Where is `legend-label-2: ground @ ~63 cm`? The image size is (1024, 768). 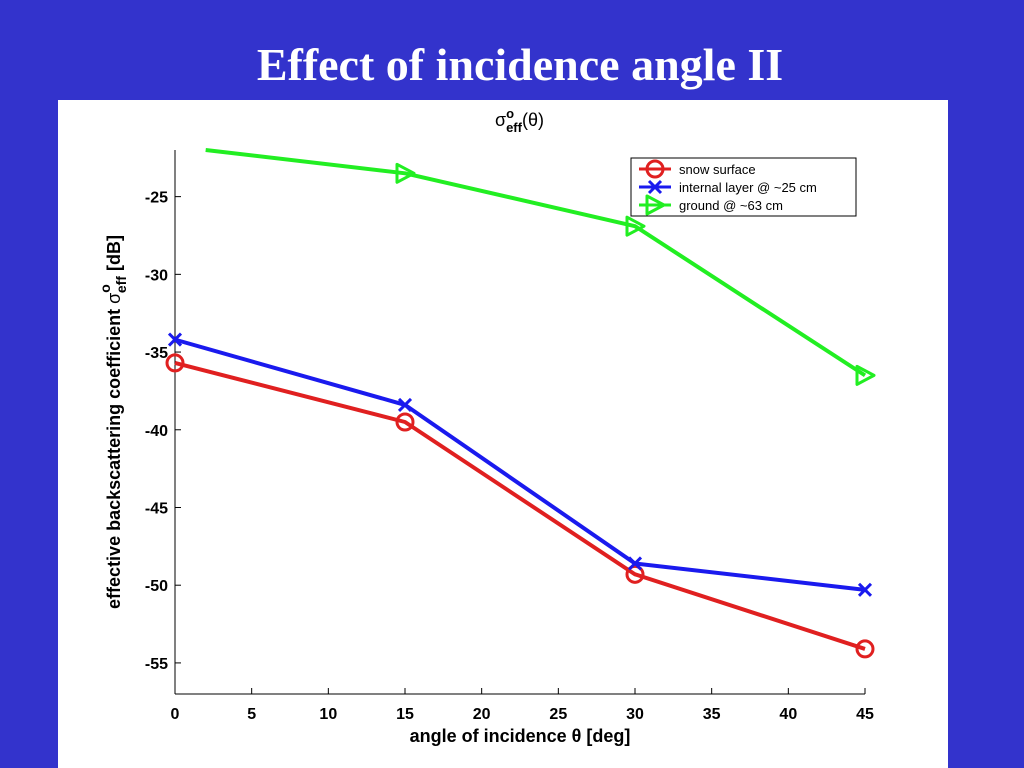
legend-label-2: ground @ ~63 cm is located at coordinates (731, 205).